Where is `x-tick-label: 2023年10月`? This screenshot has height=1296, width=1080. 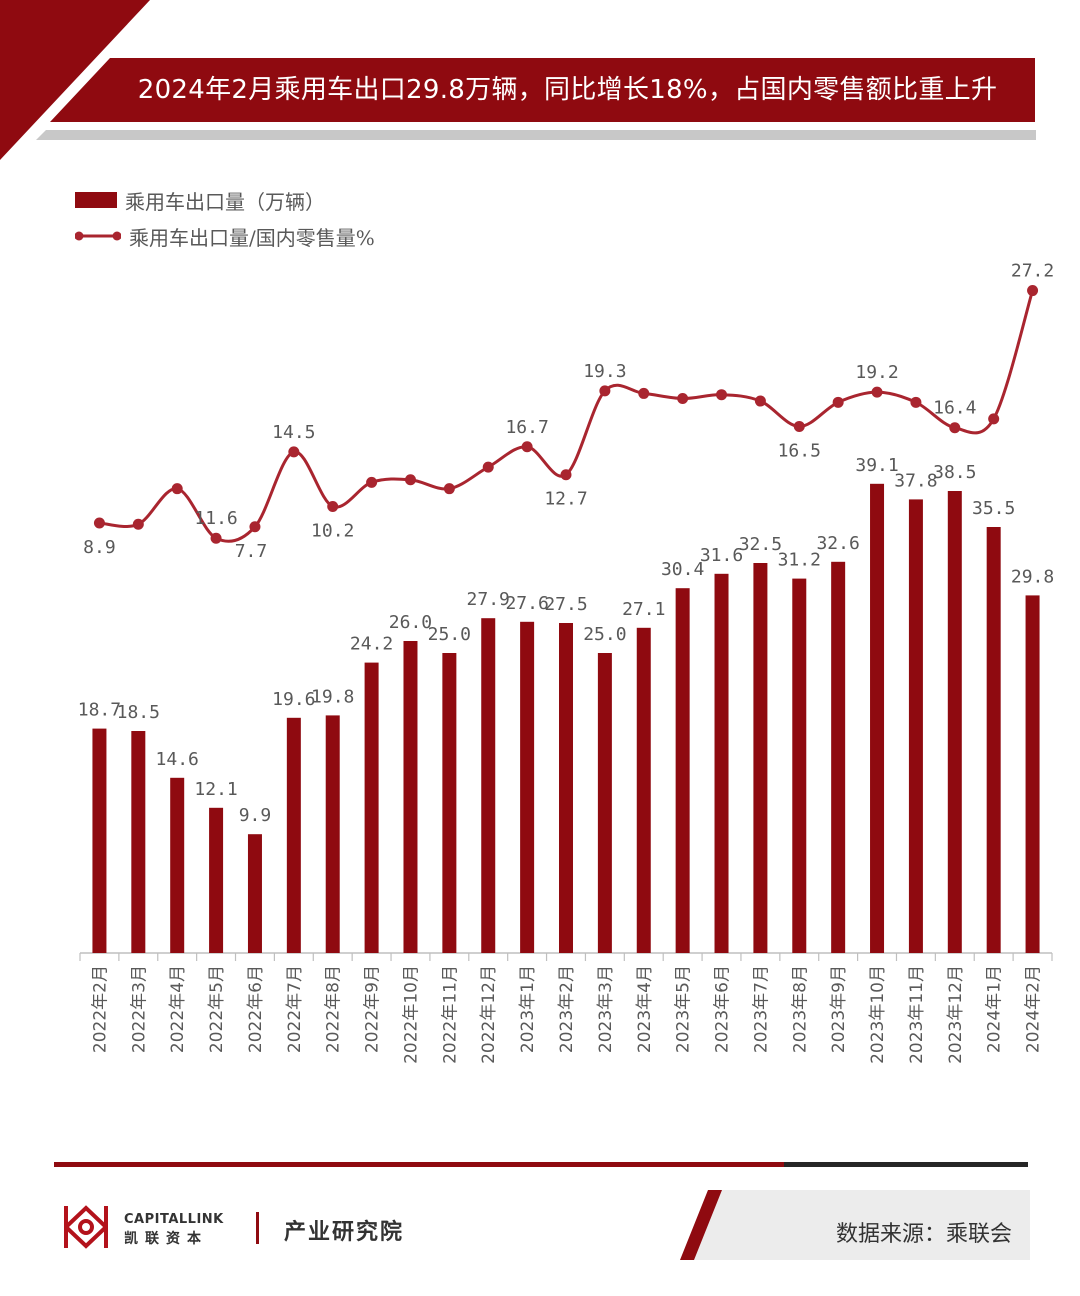 x-tick-label: 2023年10月 is located at coordinates (878, 1014).